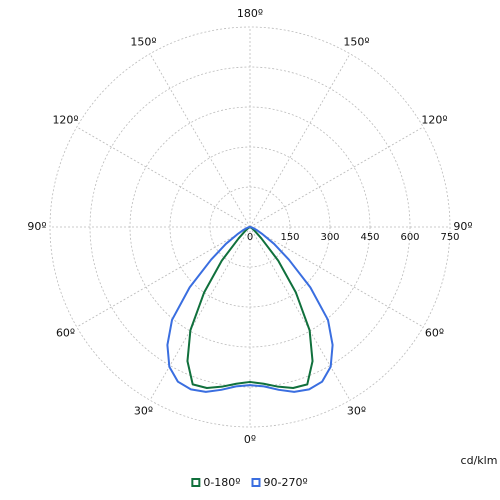  I want to click on r-tick-label: 150, so click(289, 237).